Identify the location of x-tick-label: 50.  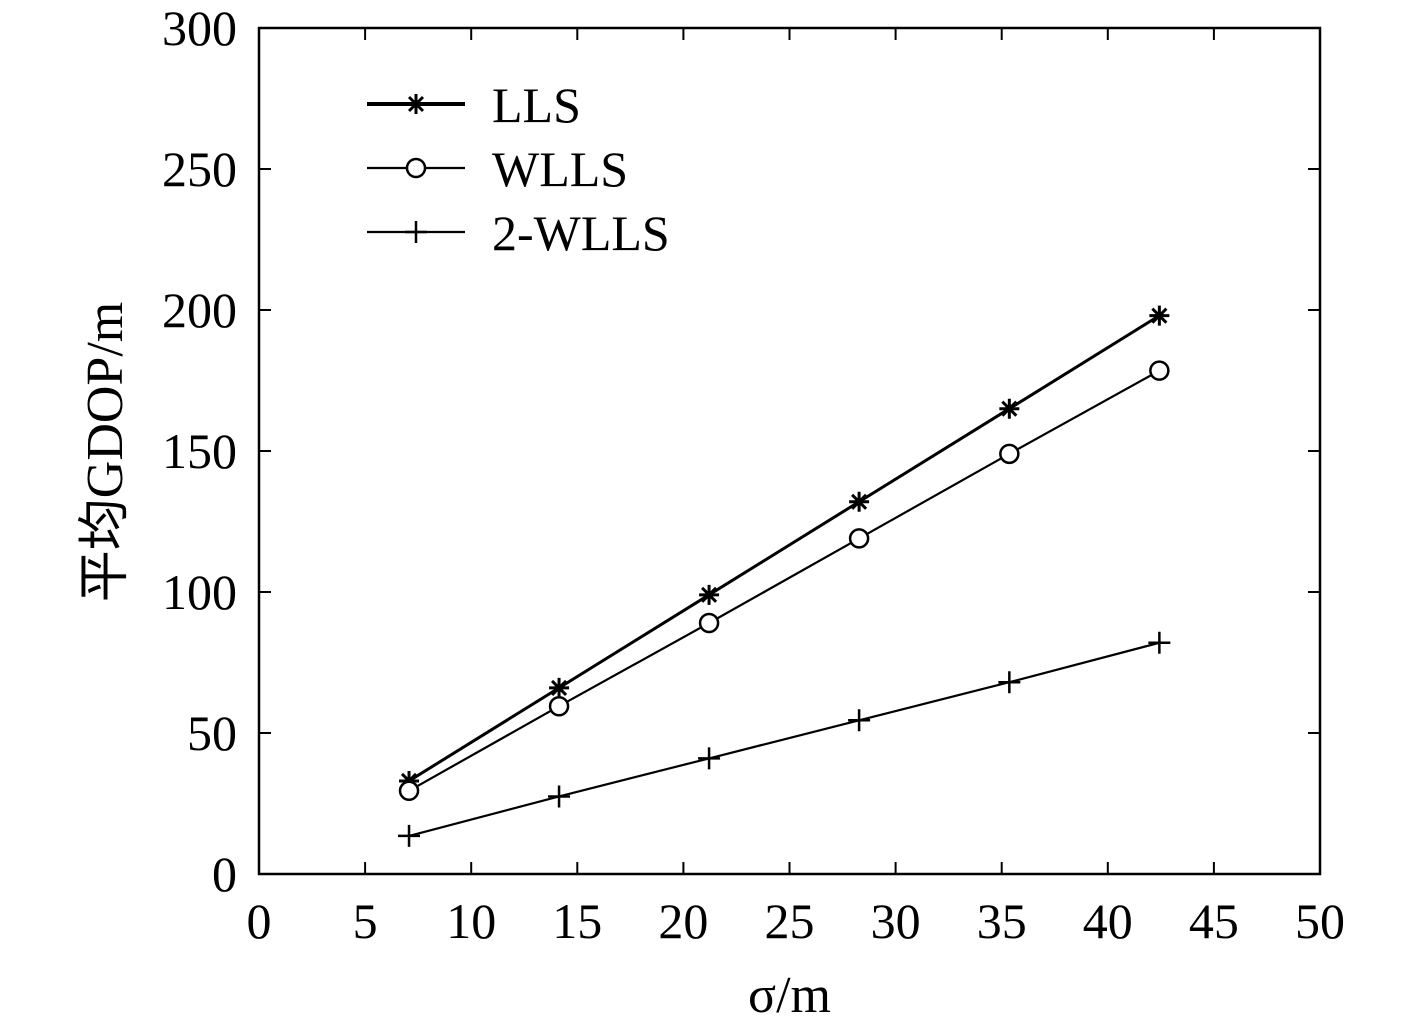
(1320, 921).